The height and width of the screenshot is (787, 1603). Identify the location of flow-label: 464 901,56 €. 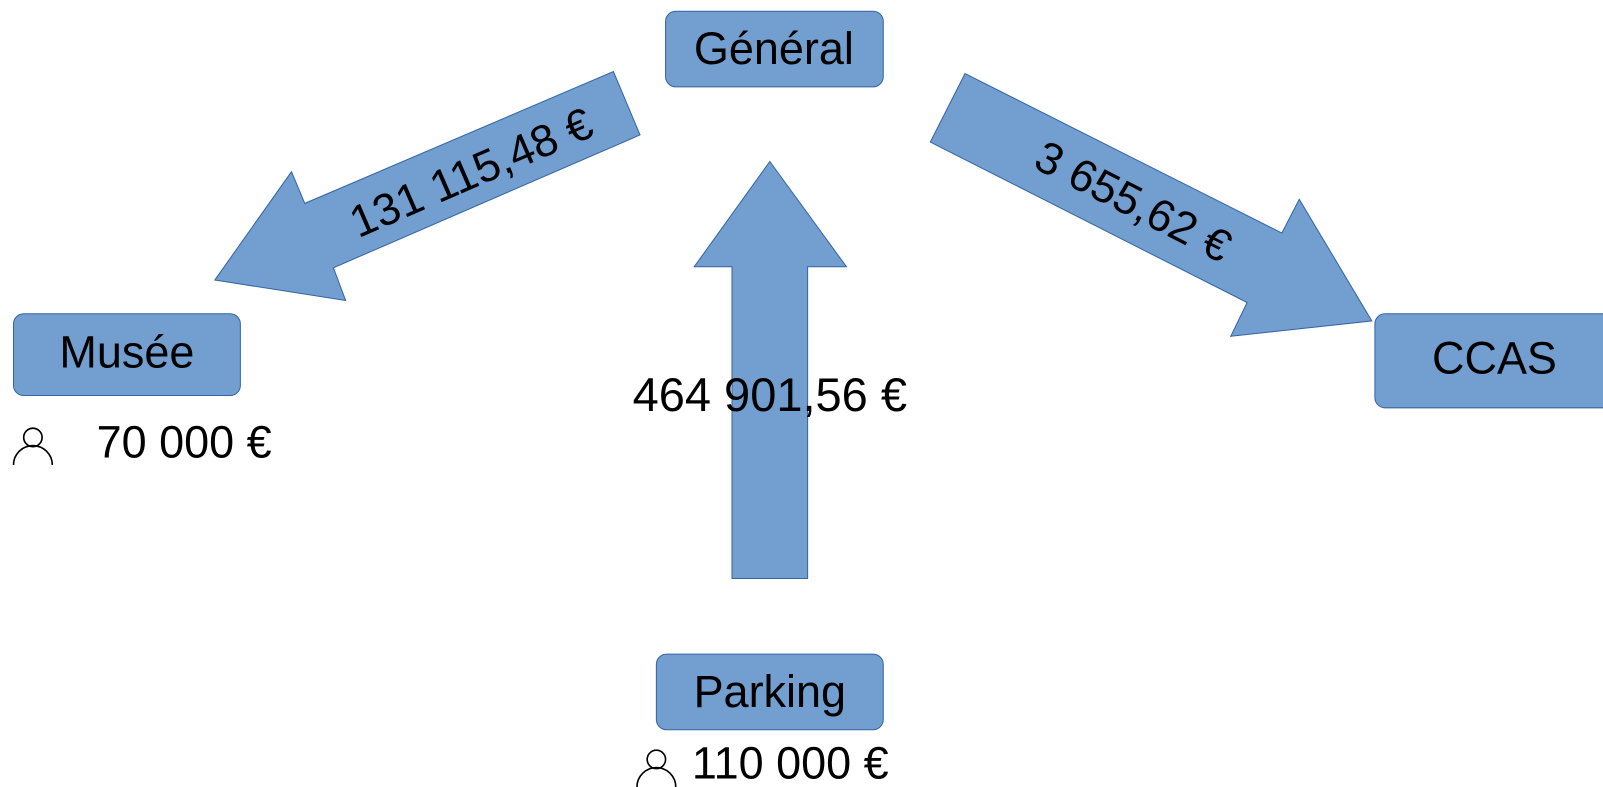
(770, 394).